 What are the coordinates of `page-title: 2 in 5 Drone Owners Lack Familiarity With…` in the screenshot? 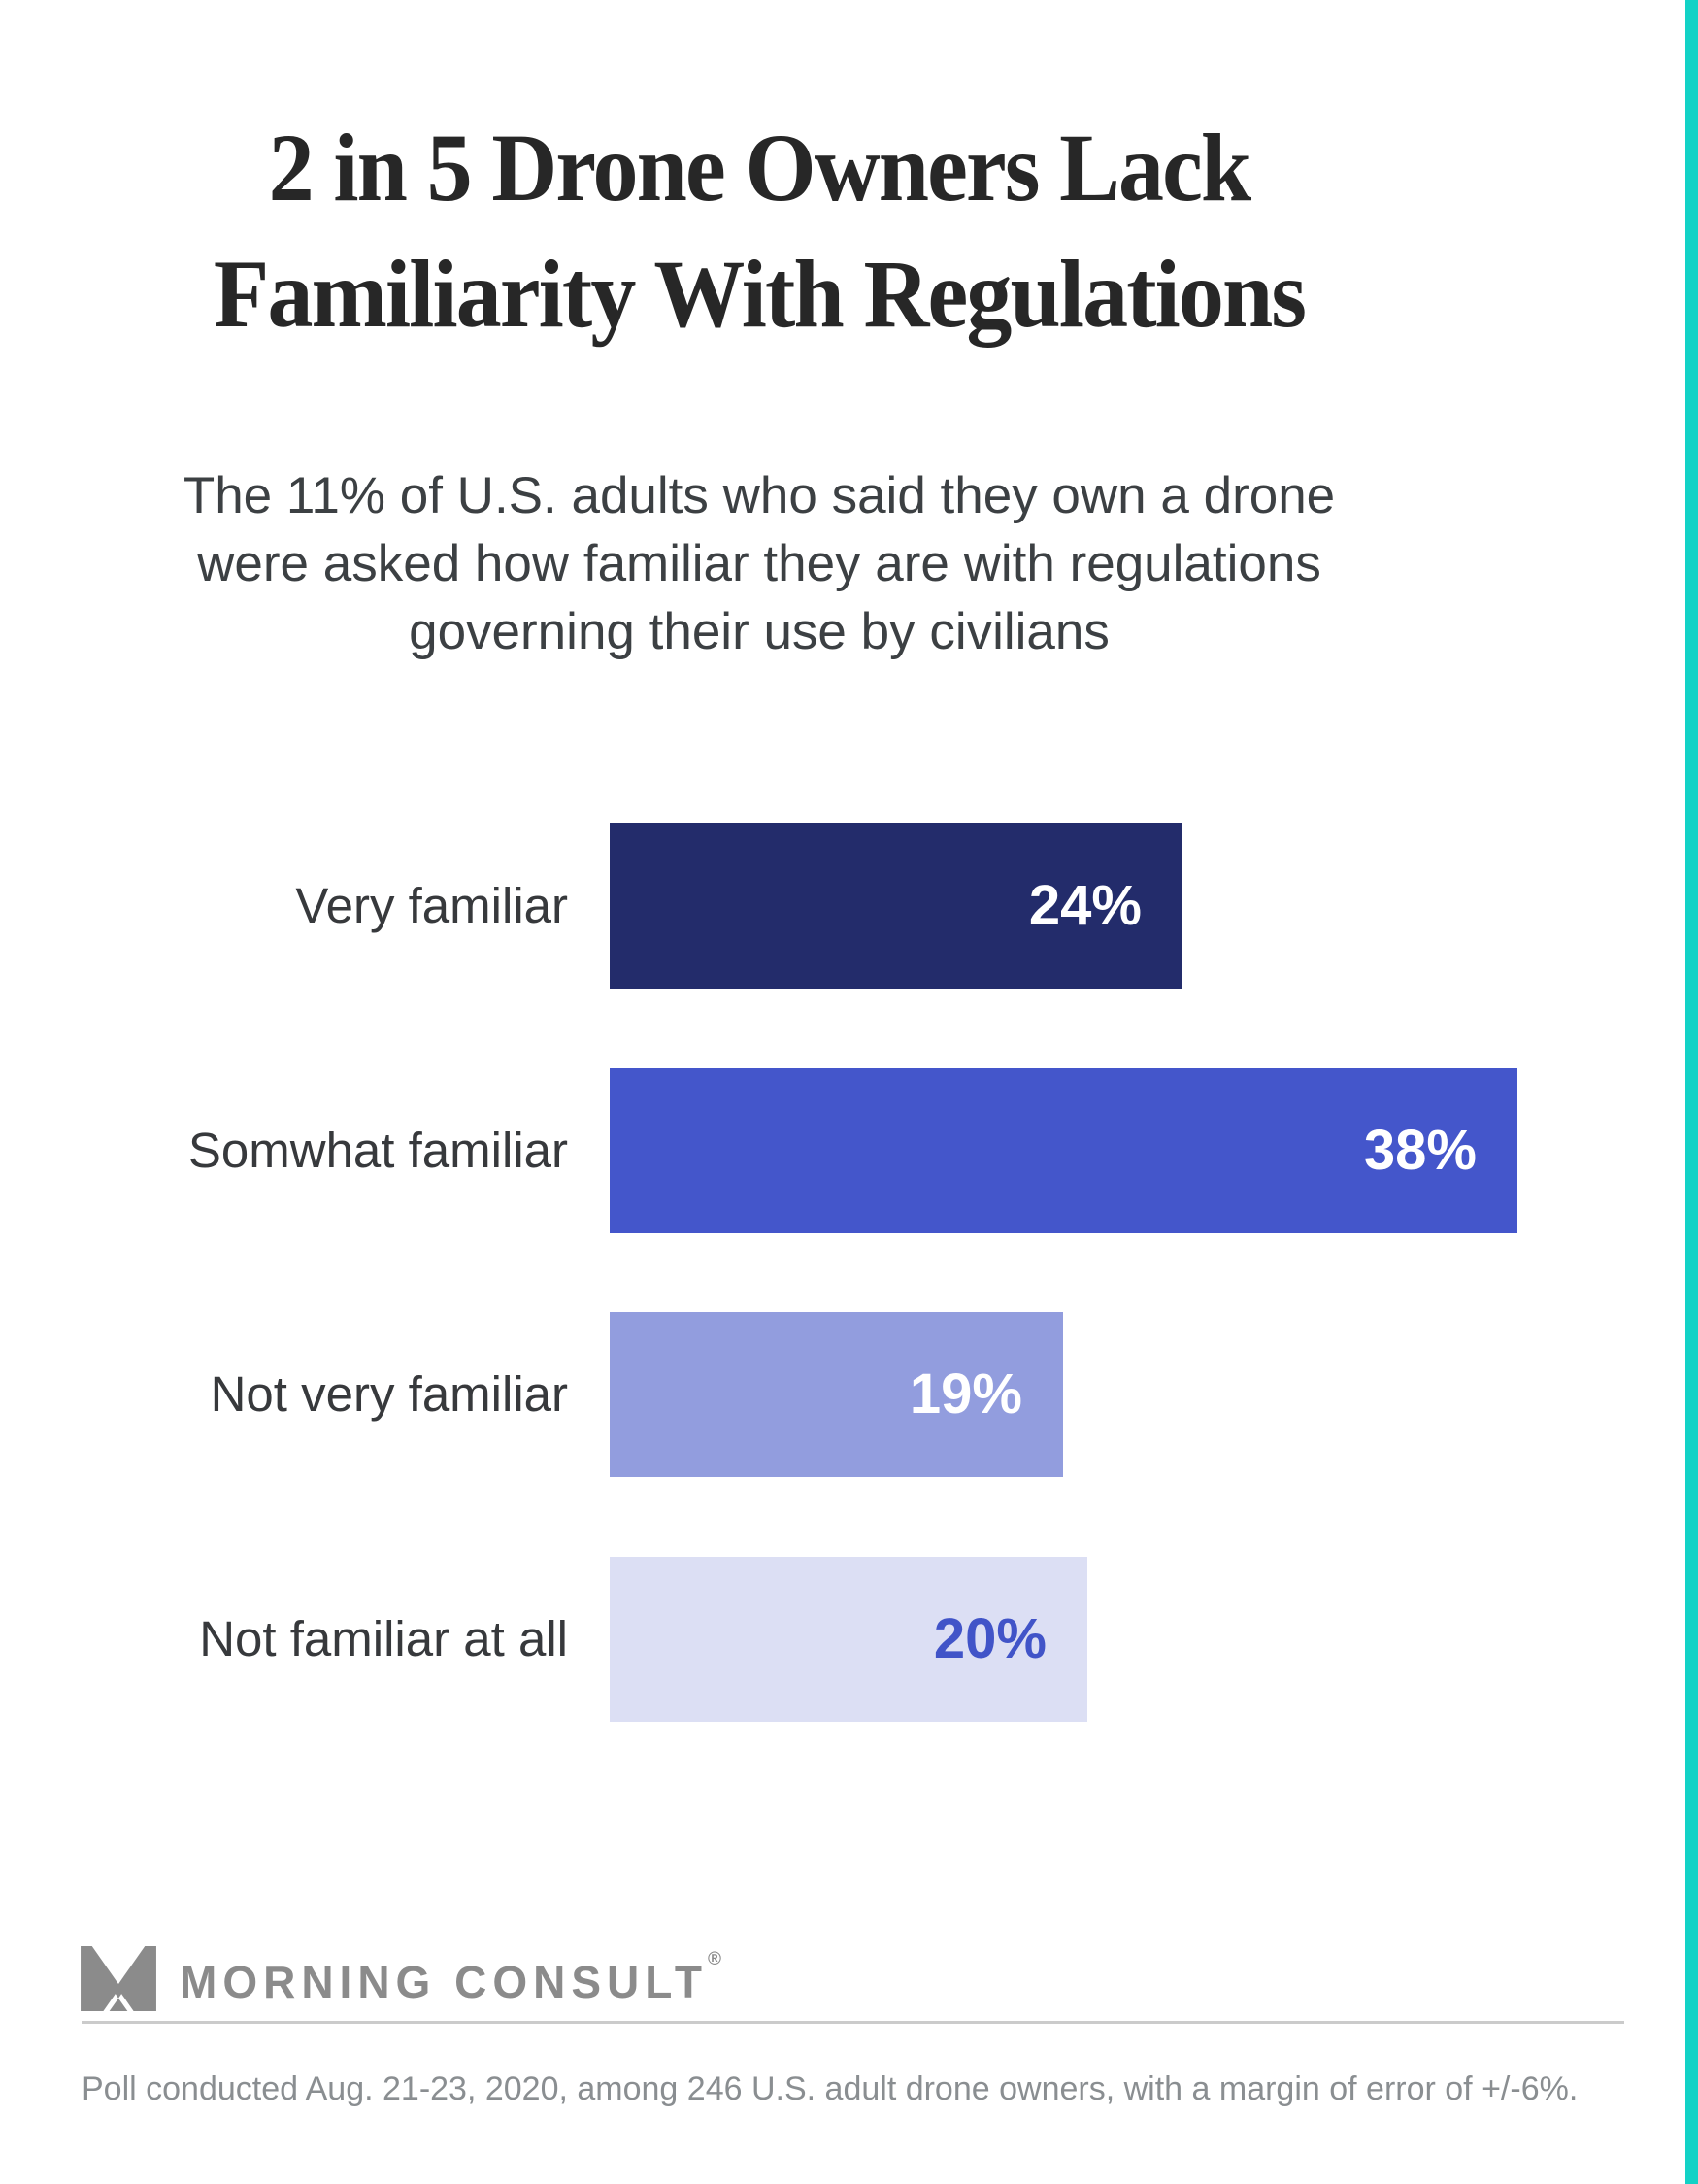 It's located at (760, 231).